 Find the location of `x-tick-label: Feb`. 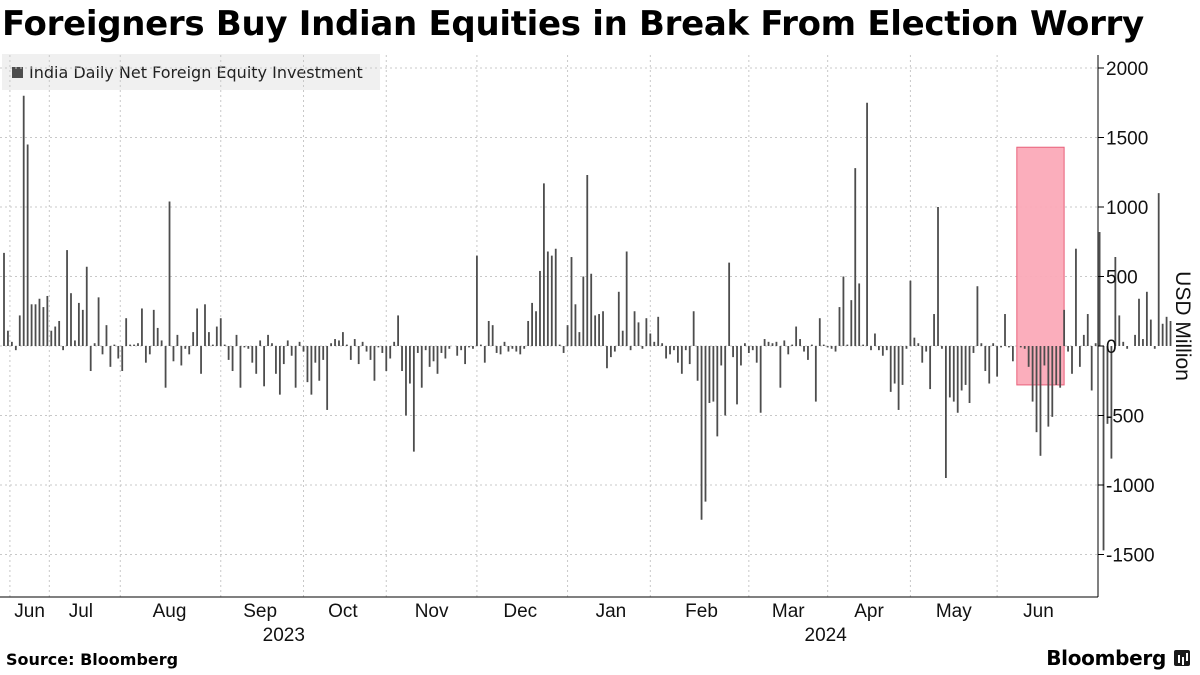

x-tick-label: Feb is located at coordinates (701, 611).